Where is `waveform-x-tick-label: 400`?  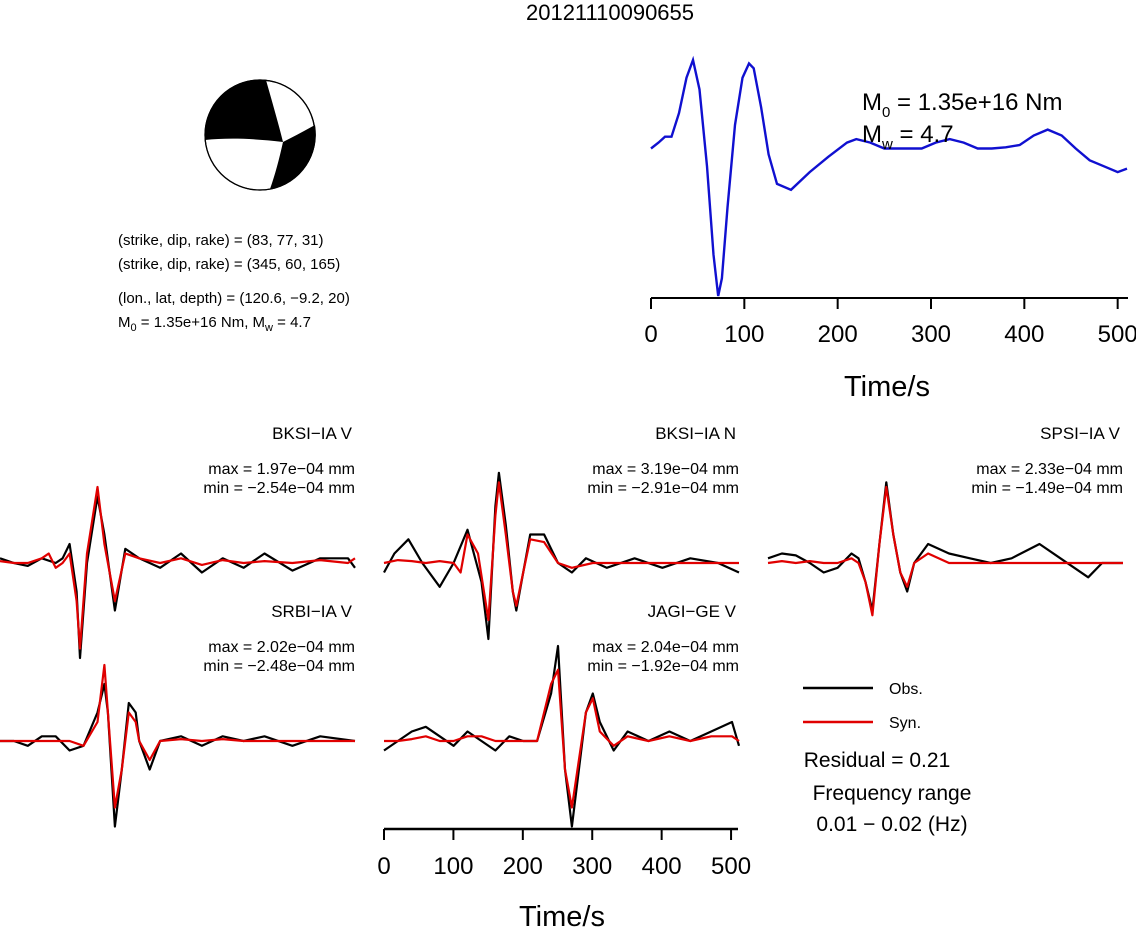
waveform-x-tick-label: 400 is located at coordinates (662, 866).